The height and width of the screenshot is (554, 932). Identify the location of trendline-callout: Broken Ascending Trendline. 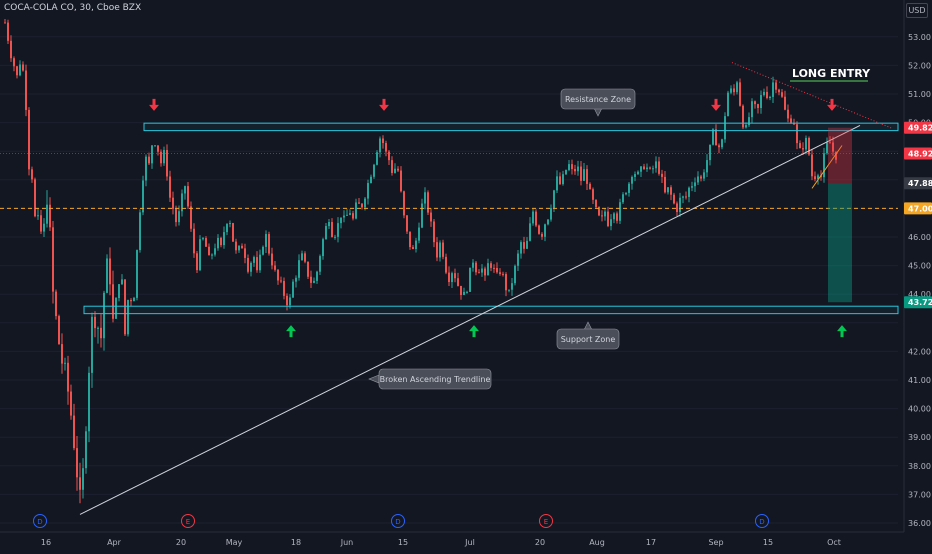
(430, 379).